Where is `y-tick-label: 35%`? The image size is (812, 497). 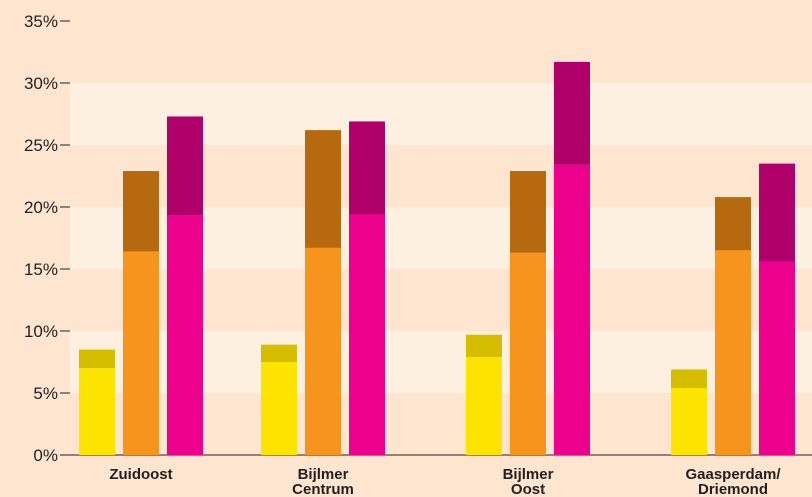 y-tick-label: 35% is located at coordinates (41, 21).